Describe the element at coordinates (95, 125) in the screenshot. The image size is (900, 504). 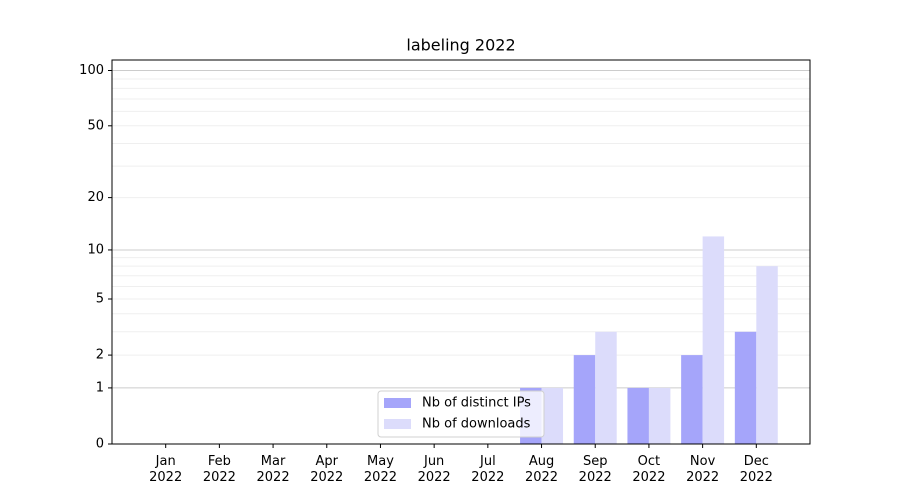
I see `y-tick-label: 50` at that location.